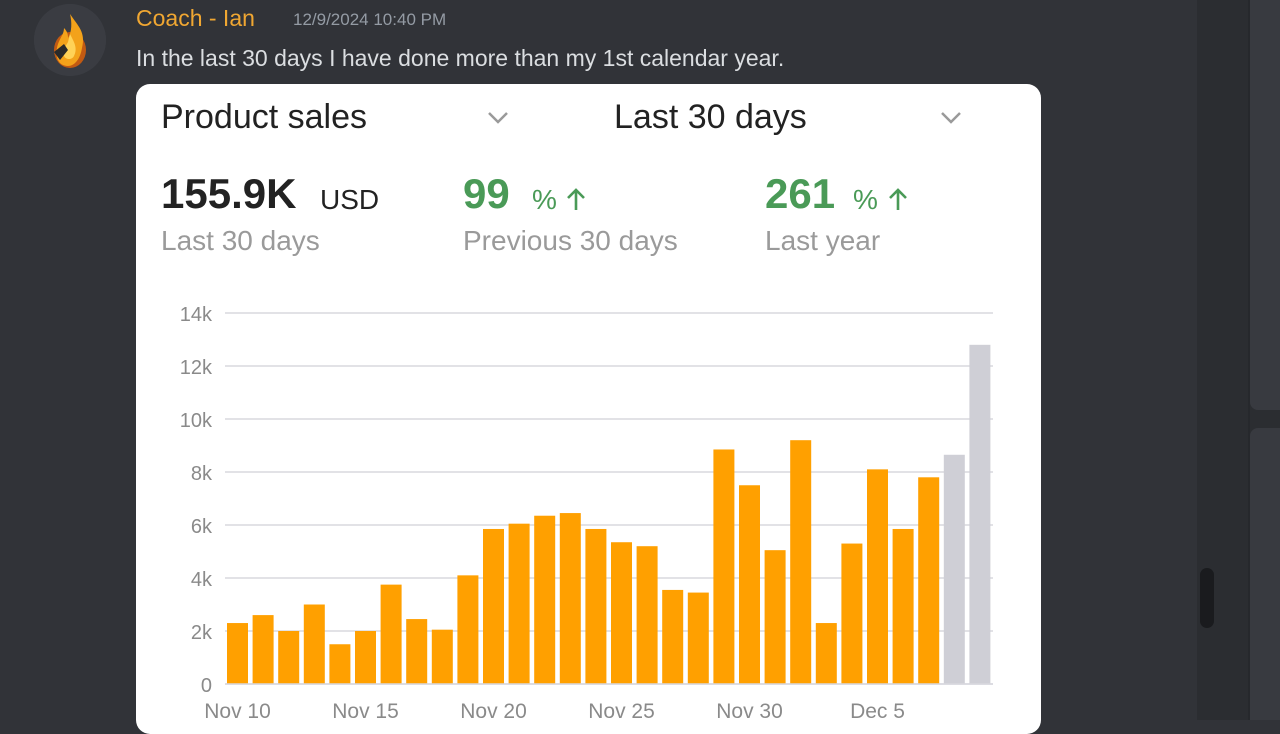 This screenshot has height=734, width=1280. Describe the element at coordinates (196, 368) in the screenshot. I see `y-tick-label: 12k` at that location.